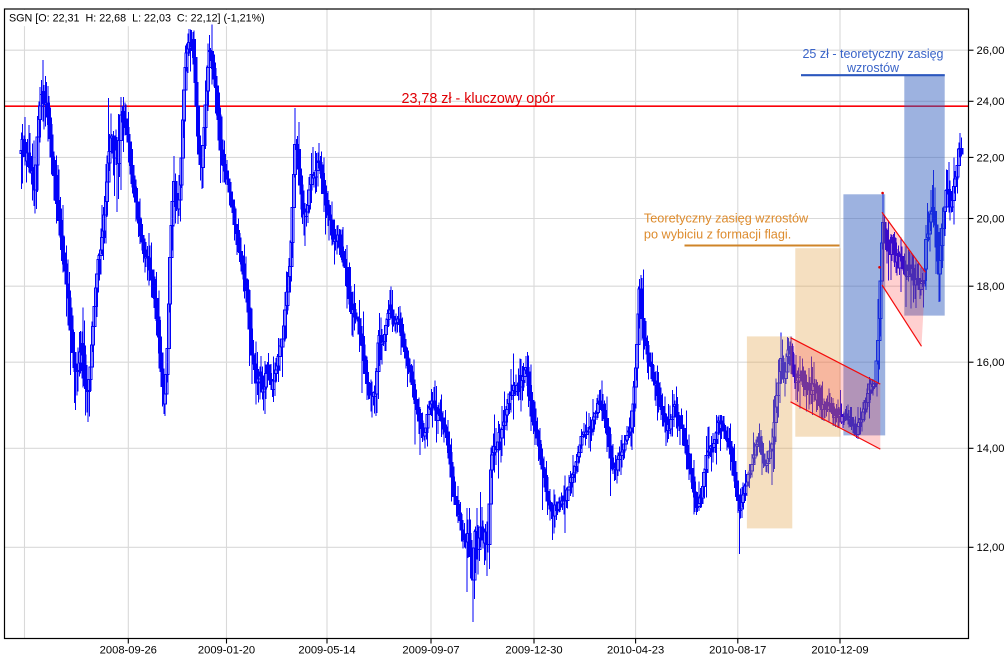  Describe the element at coordinates (326, 651) in the screenshot. I see `svg-text: 2009-05-14` at that location.